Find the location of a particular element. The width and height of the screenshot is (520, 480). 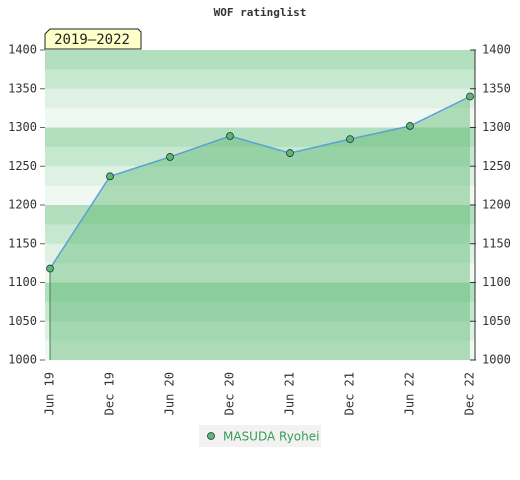

y2-tick-label: 1350 is located at coordinates (496, 88).